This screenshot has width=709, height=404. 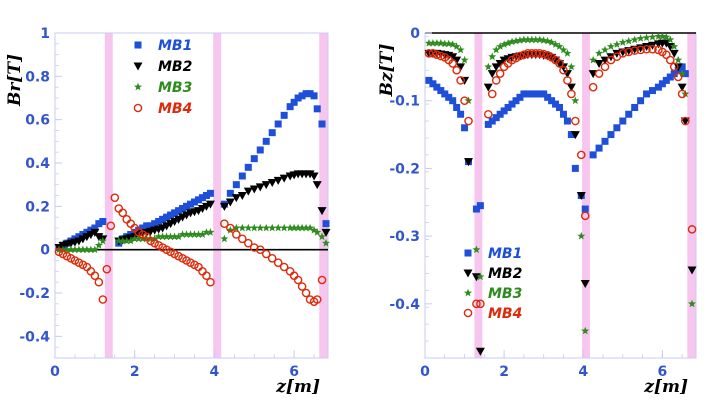 What do you see at coordinates (37, 77) in the screenshot?
I see `y-tick-label: 0.8` at bounding box center [37, 77].